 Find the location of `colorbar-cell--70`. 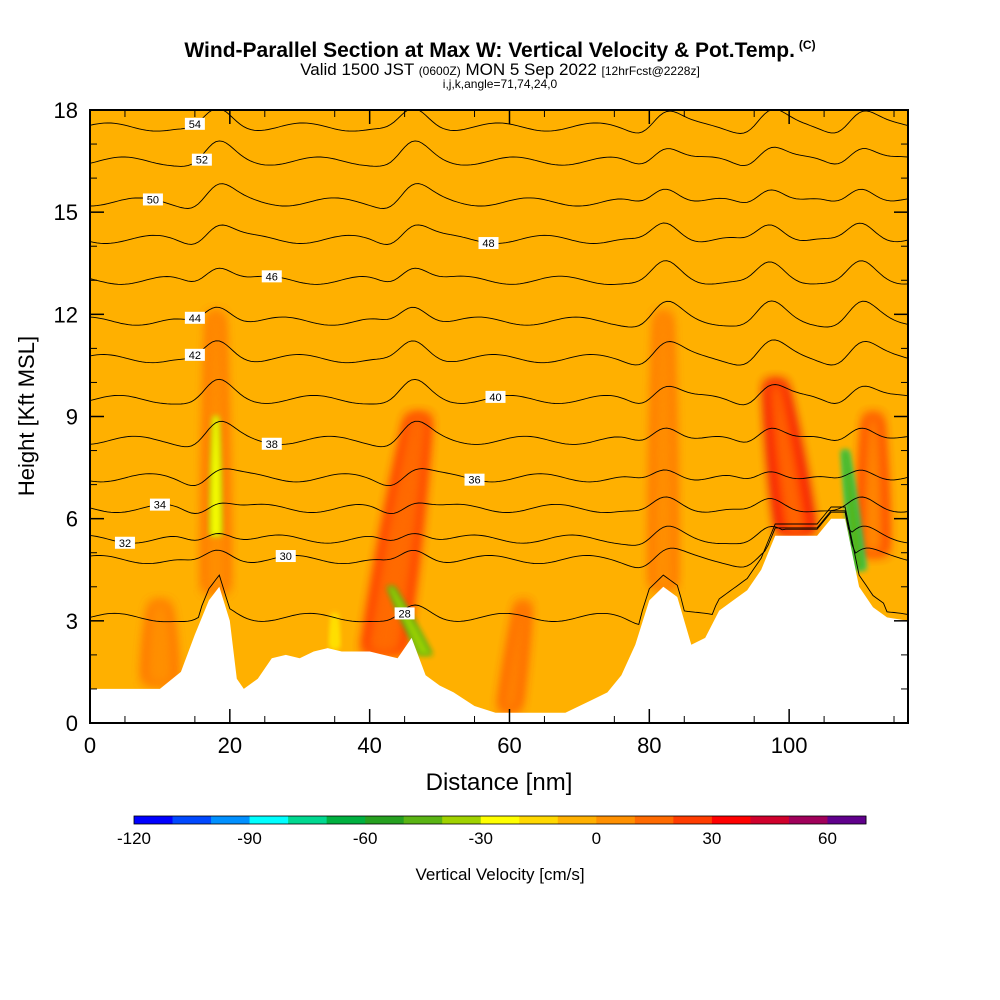

colorbar-cell--70 is located at coordinates (346, 820).